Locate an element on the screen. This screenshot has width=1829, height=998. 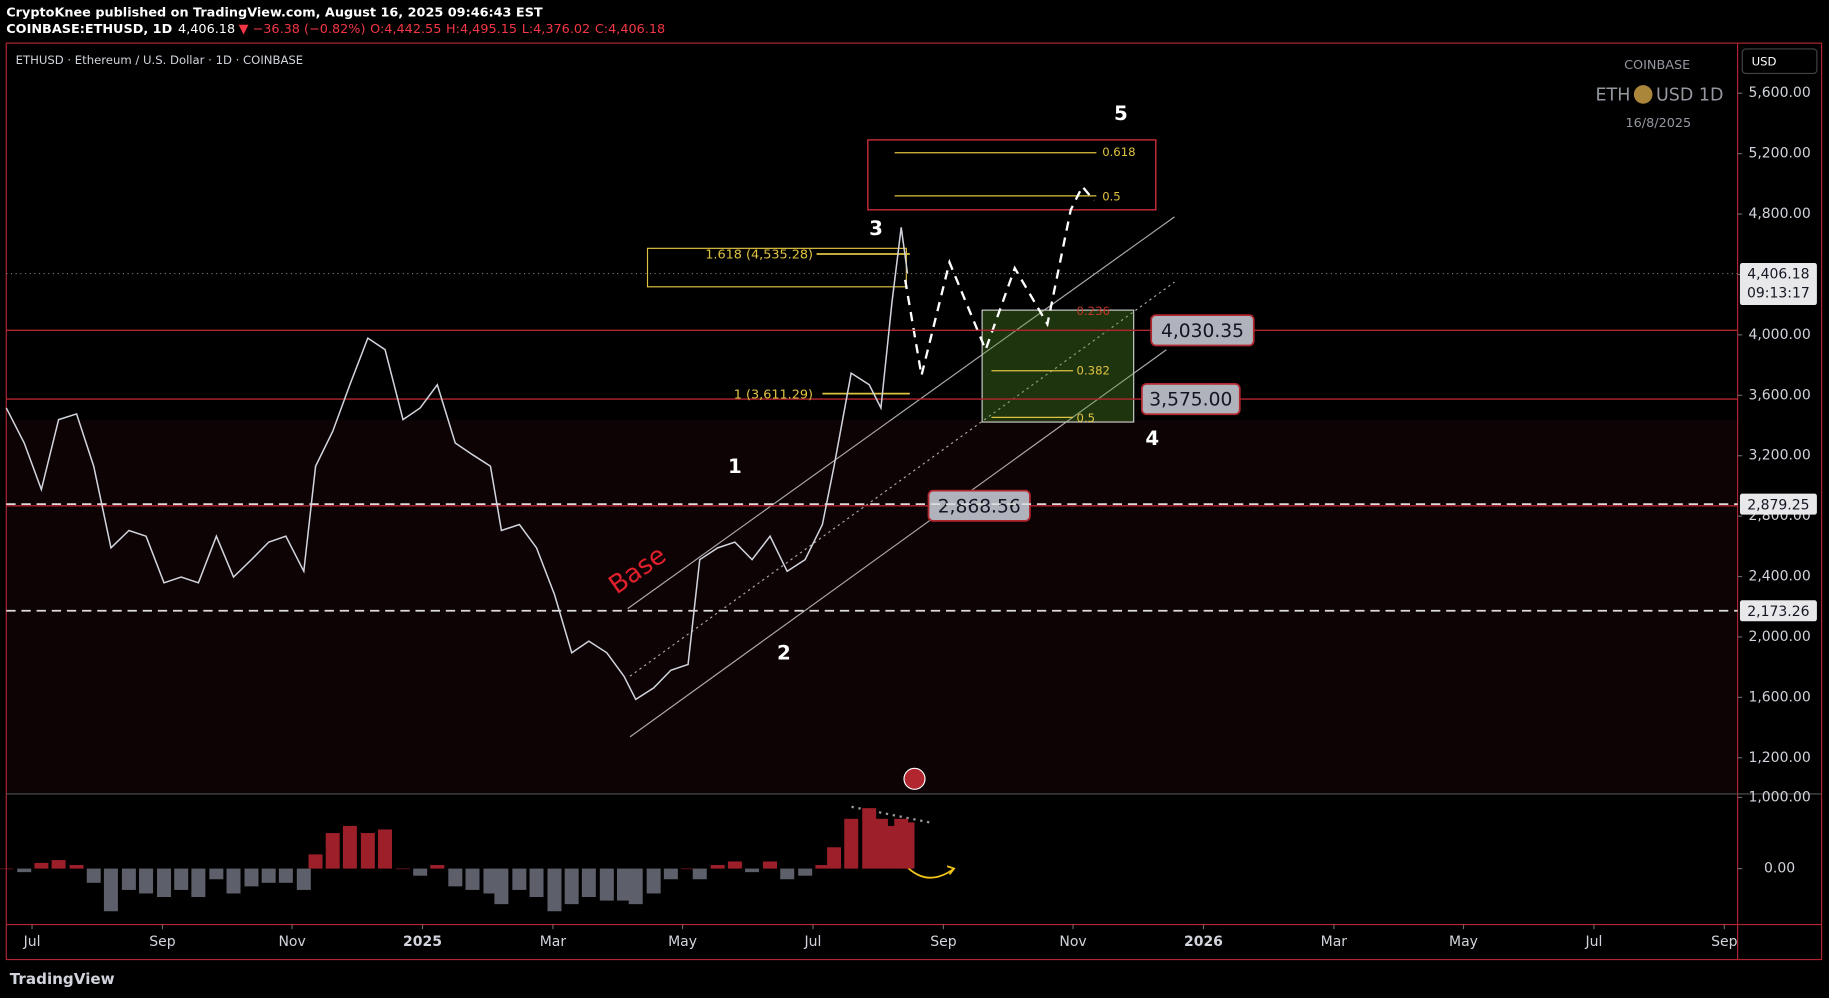
coin-icon is located at coordinates (1643, 94).